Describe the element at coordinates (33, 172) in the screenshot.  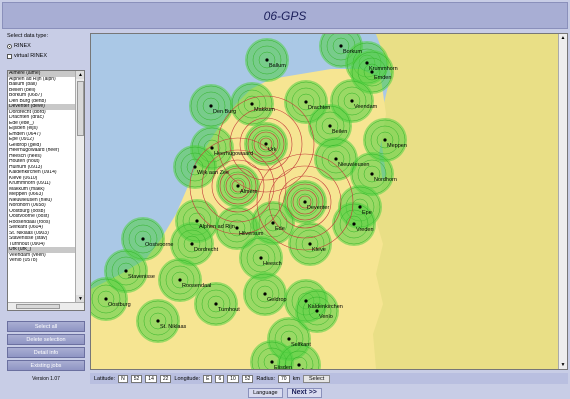
I see `station-item: Kaldenkirchen (0914)` at that location.